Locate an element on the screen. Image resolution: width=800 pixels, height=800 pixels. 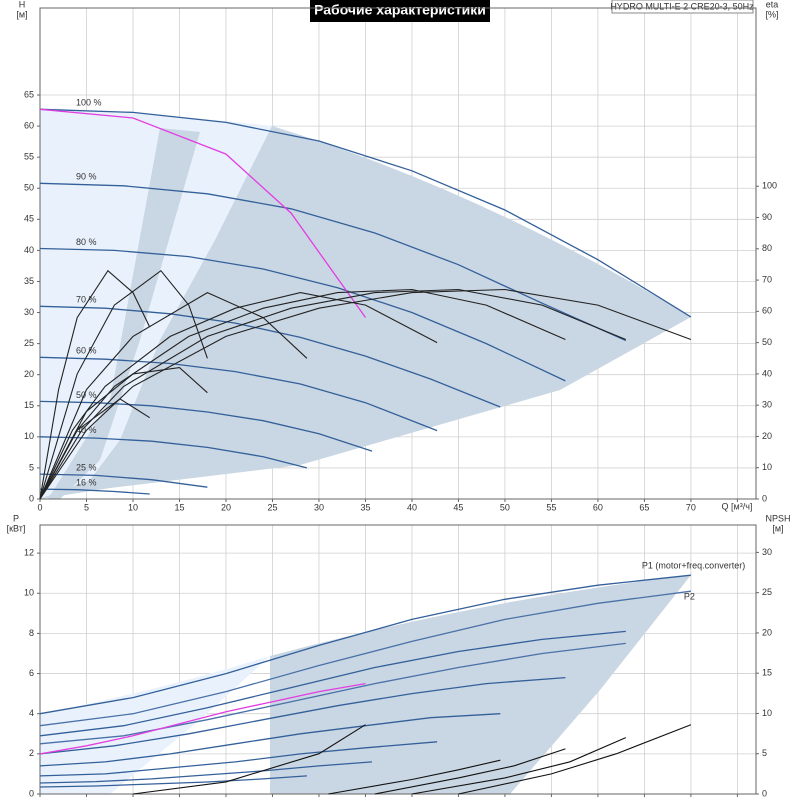
x-tick-label: 10 is located at coordinates (133, 507).